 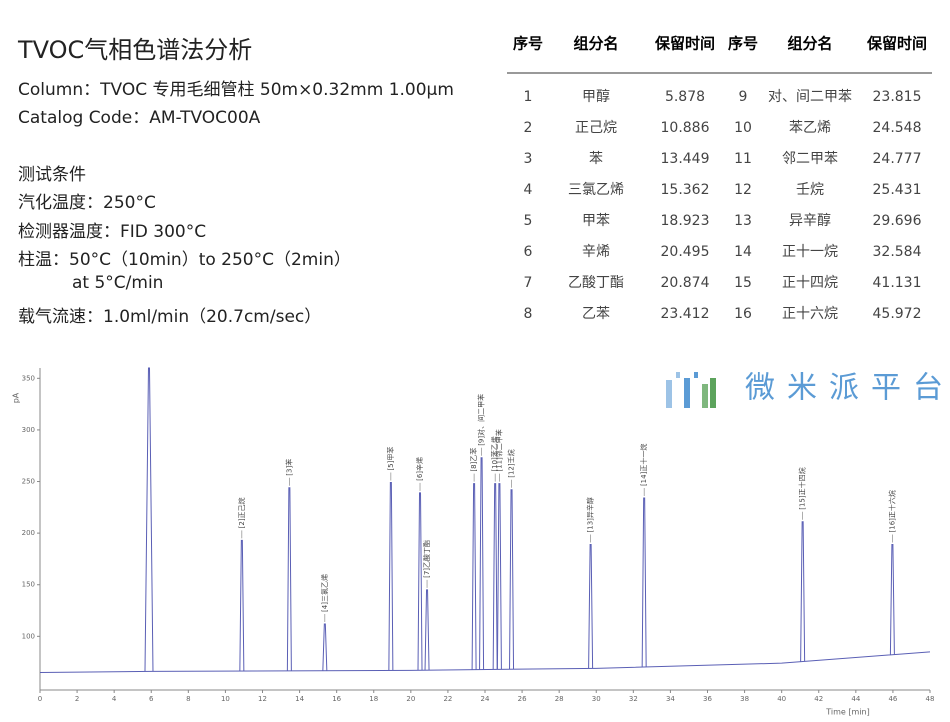 What do you see at coordinates (596, 220) in the screenshot?
I see `table-cell: 甲苯` at bounding box center [596, 220].